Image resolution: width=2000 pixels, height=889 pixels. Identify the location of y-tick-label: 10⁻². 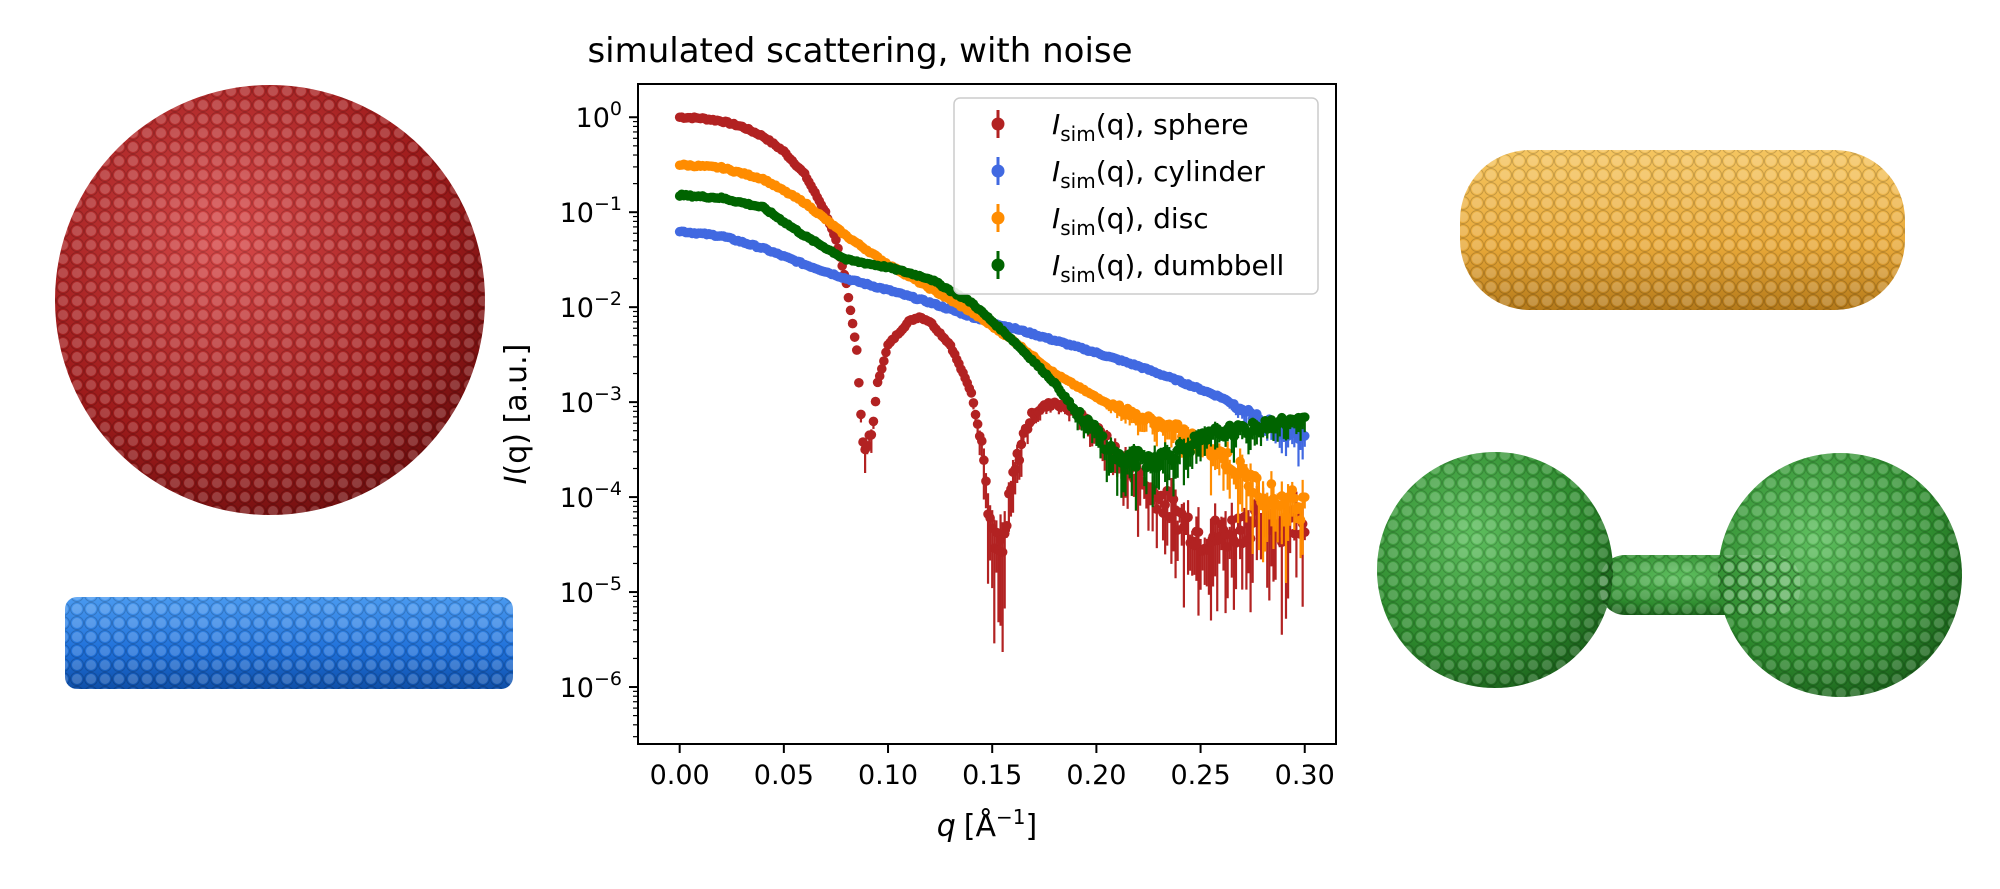
(591, 306).